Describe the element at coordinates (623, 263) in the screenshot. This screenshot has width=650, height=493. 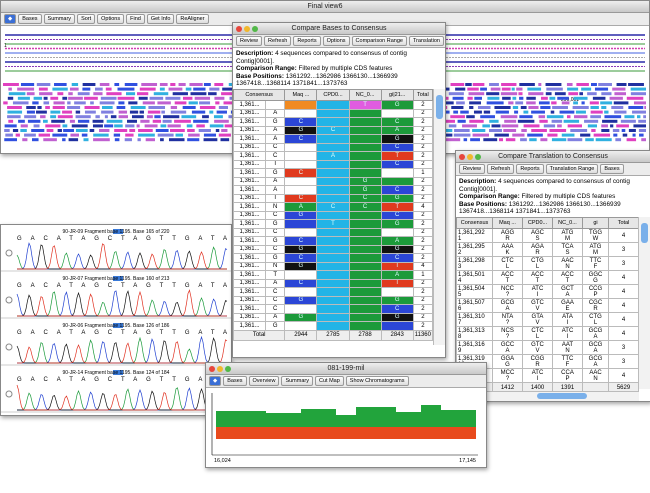
I see `row-total: 3` at that location.